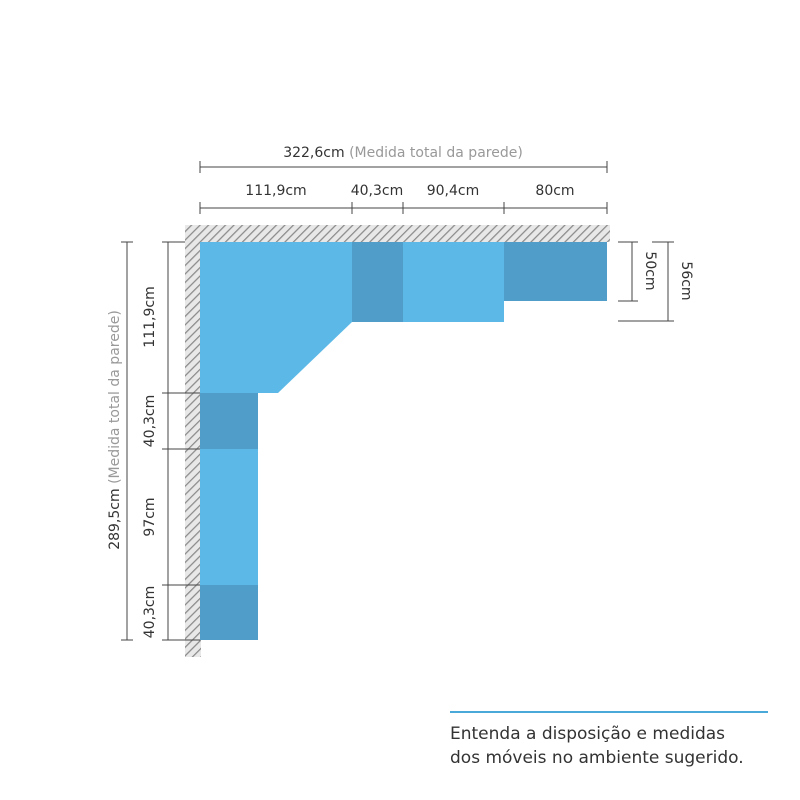  I want to click on wall-top, so click(397, 233).